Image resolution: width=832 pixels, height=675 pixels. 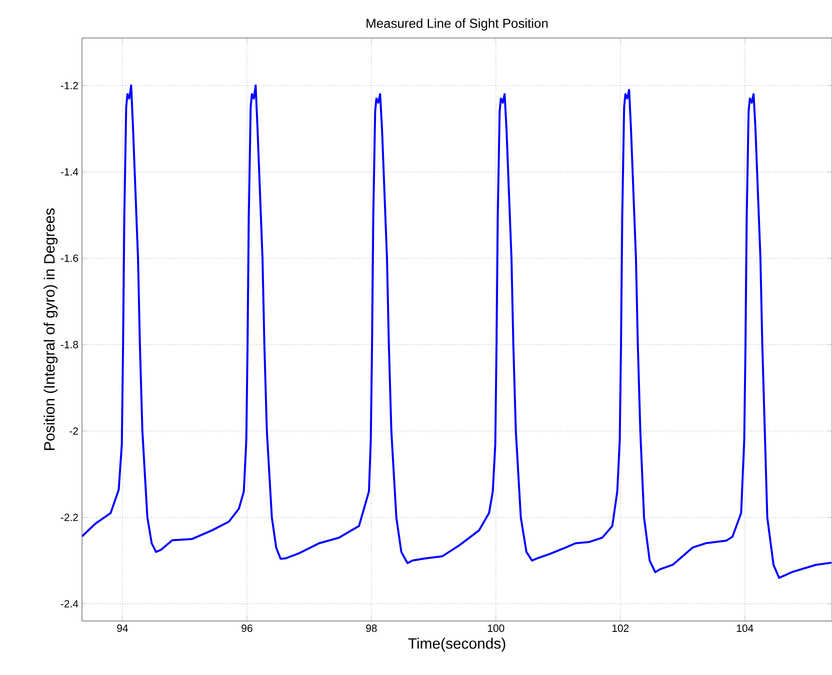 What do you see at coordinates (457, 645) in the screenshot?
I see `x-axis-title: Time(seconds)` at bounding box center [457, 645].